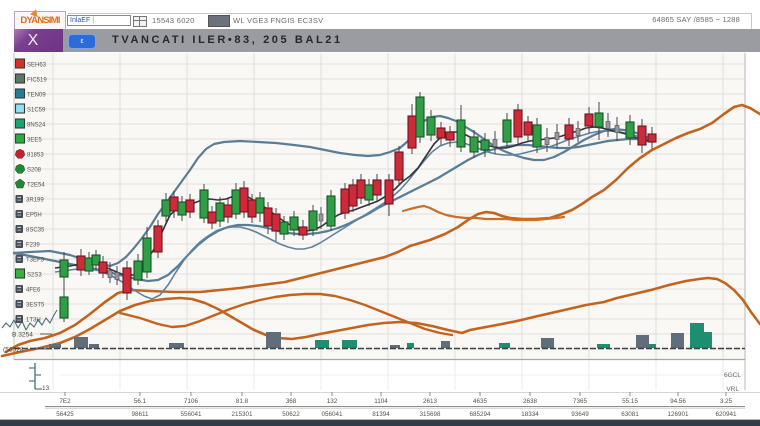 This screenshot has width=760, height=426. Describe the element at coordinates (678, 401) in the screenshot. I see `svg-text: 94.56` at that location.